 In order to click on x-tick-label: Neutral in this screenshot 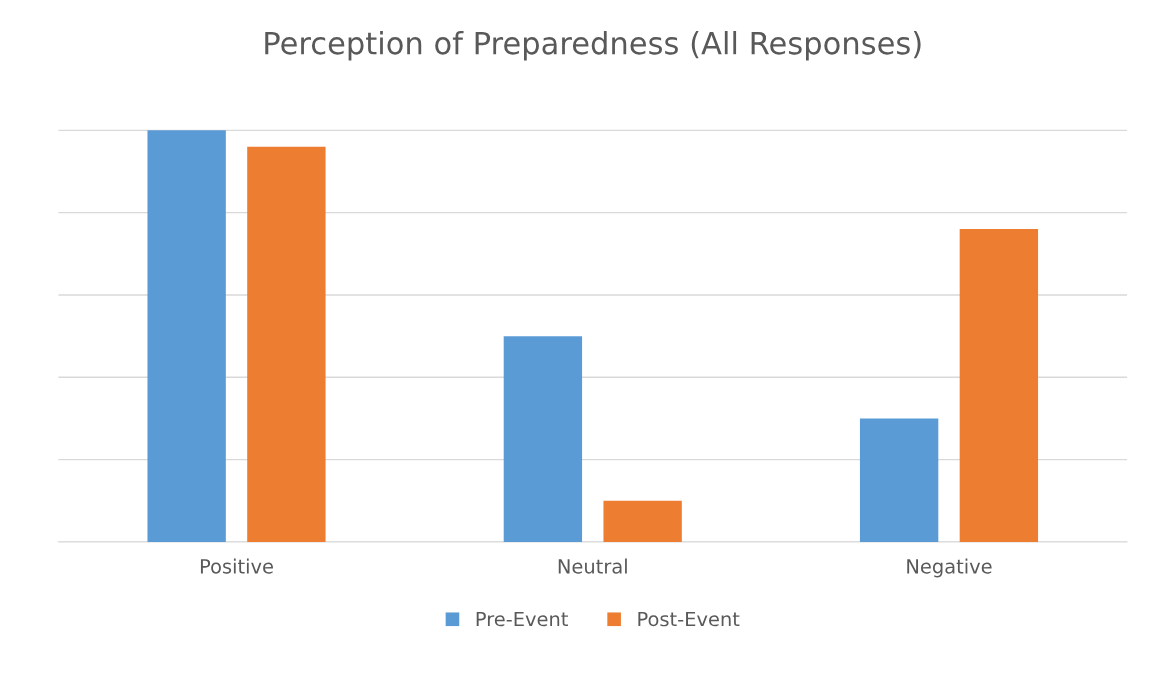, I will do `click(592, 566)`.